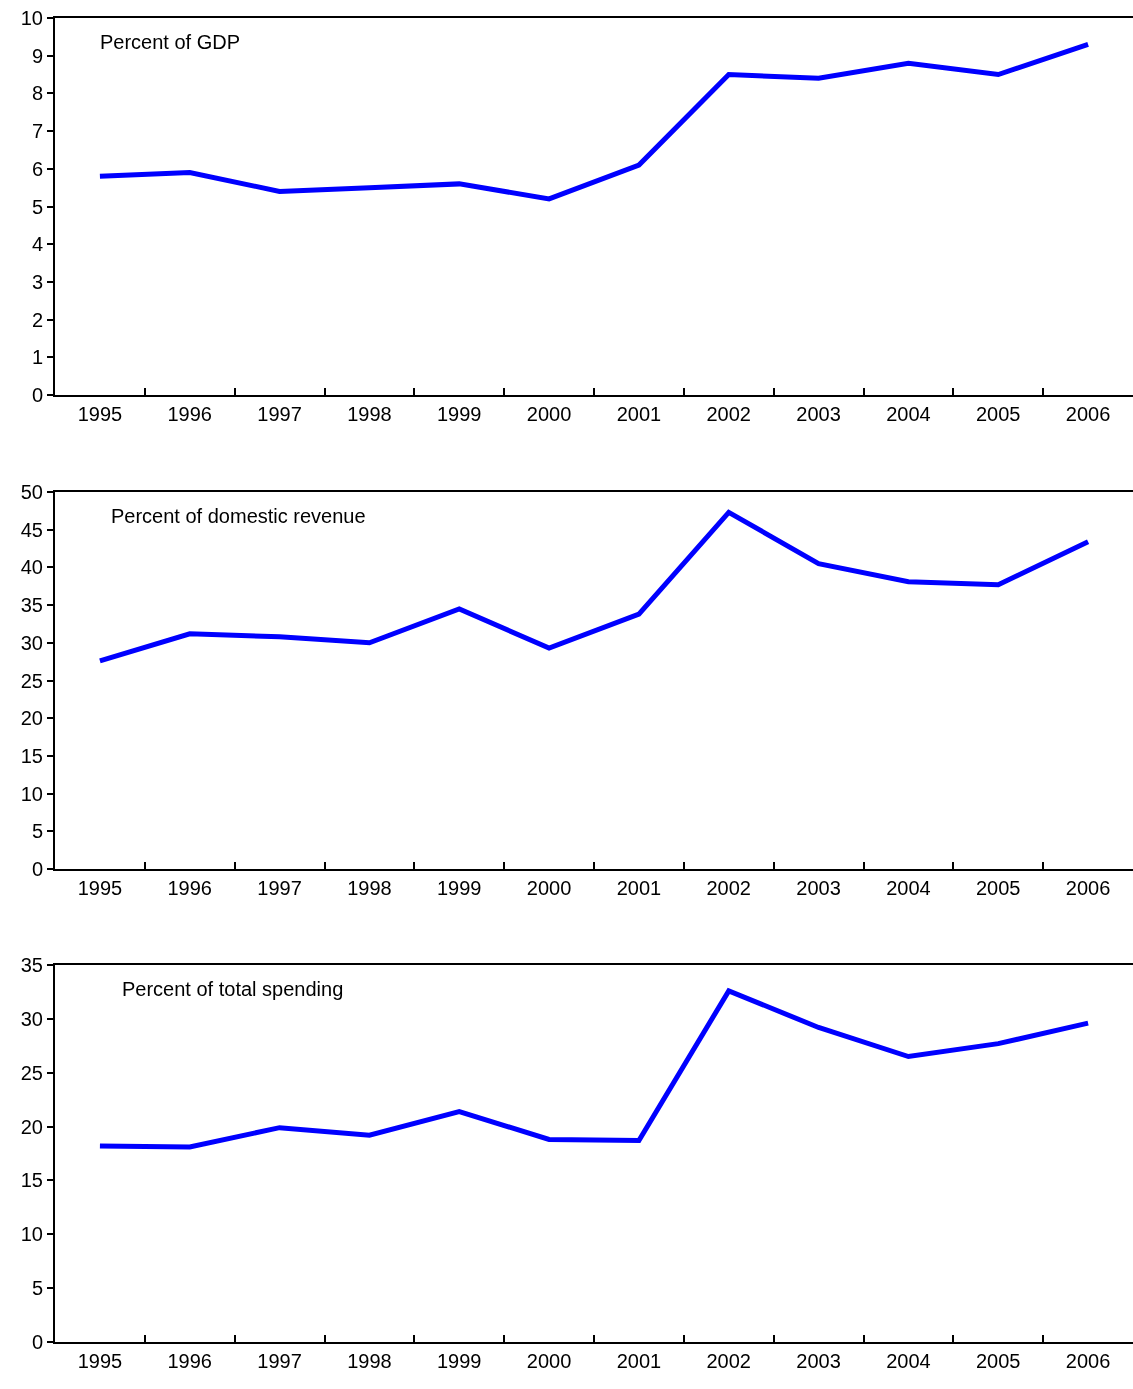 Image resolution: width=1133 pixels, height=1389 pixels. Describe the element at coordinates (37, 131) in the screenshot. I see `y-tick-label: 7` at that location.